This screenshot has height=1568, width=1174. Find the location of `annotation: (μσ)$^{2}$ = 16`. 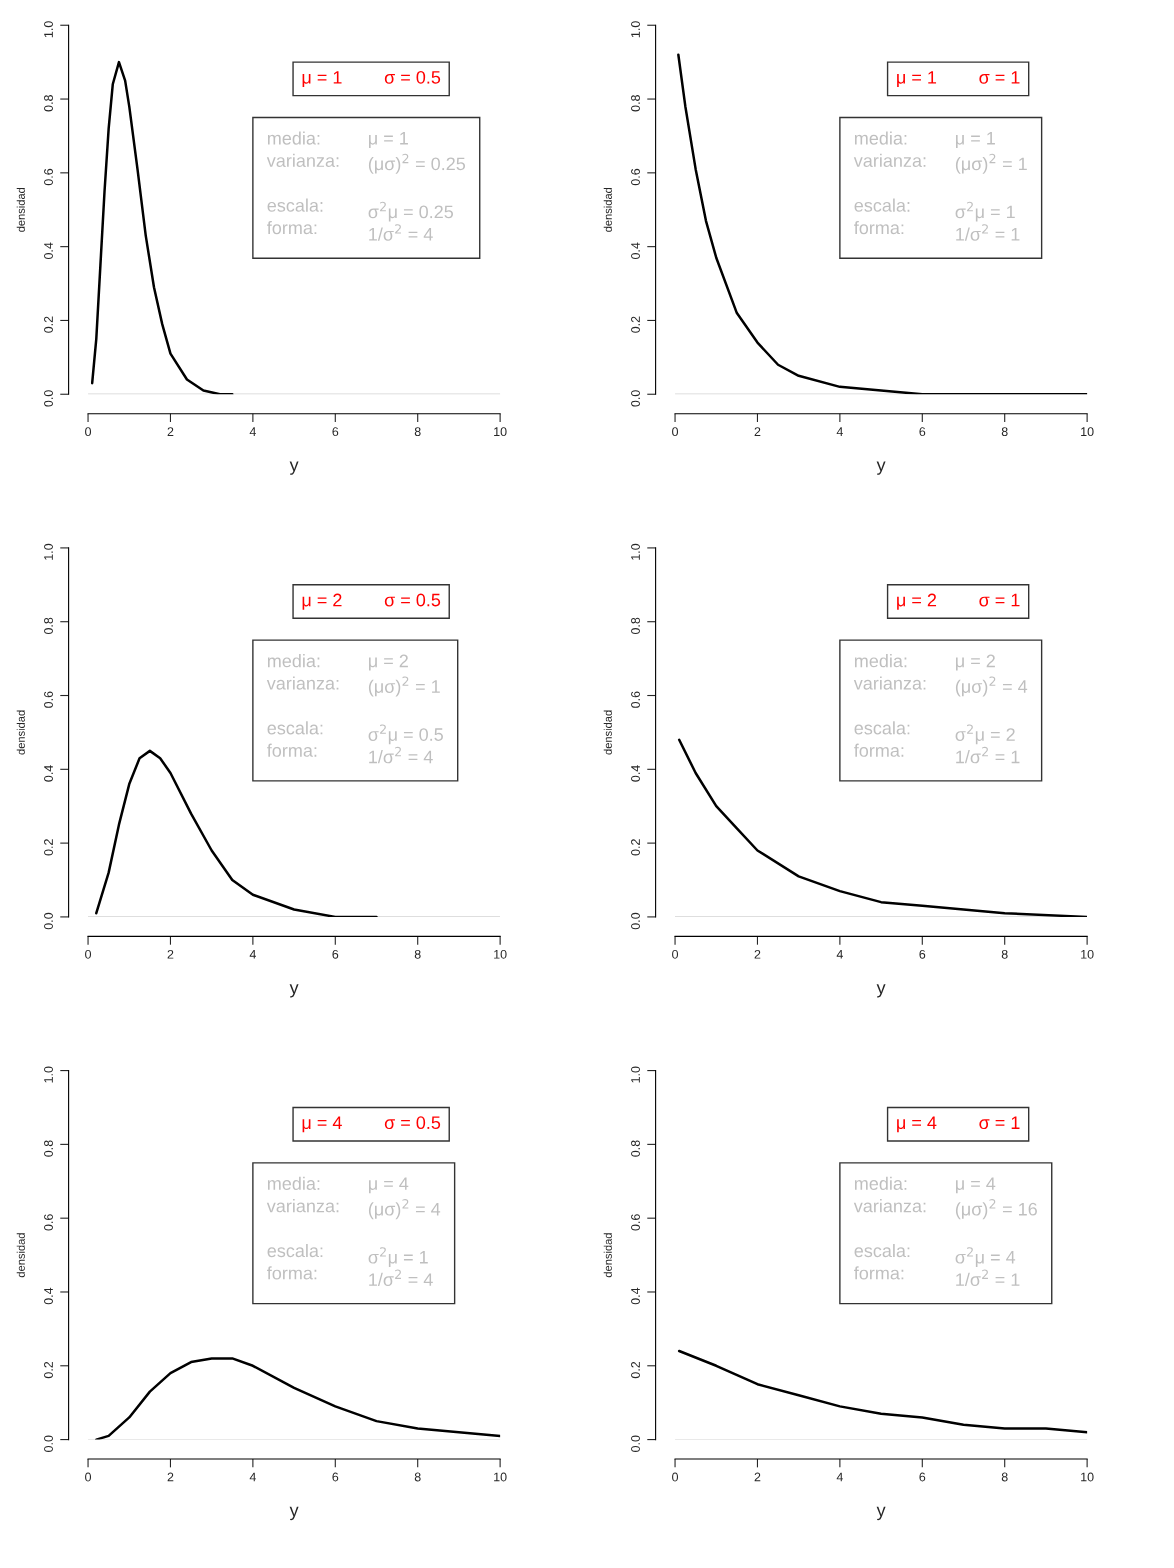

annotation: (μσ)$^{2}$ = 16 is located at coordinates (996, 1209).